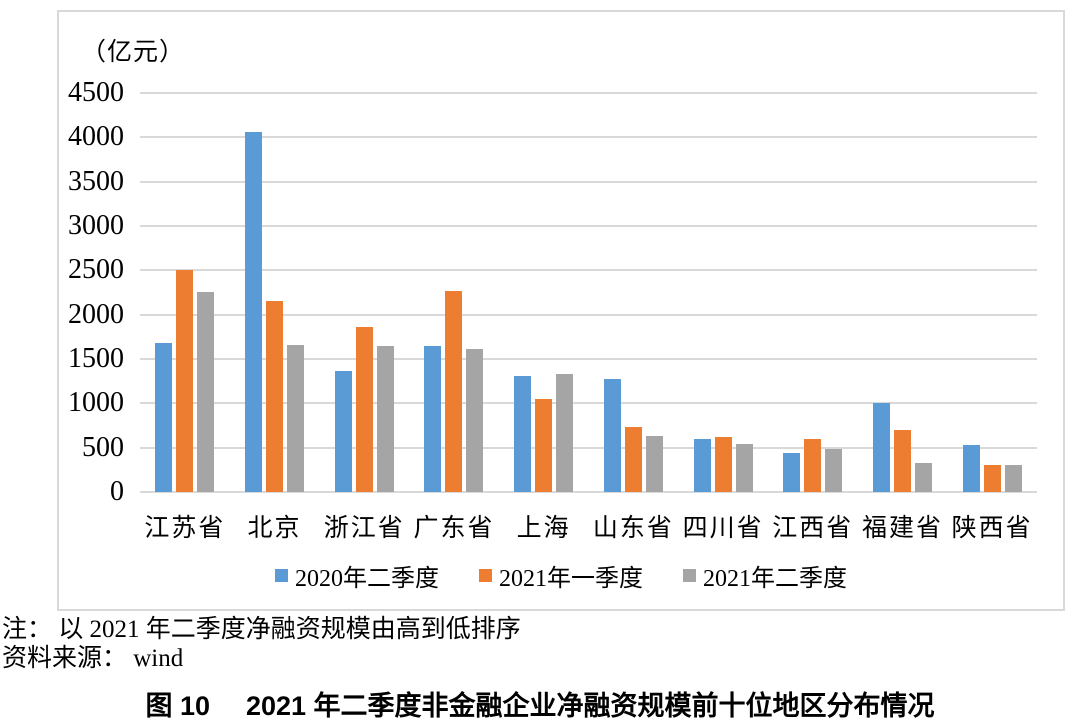 The width and height of the screenshot is (1080, 723). I want to click on note-data-source: 资料来源： wind, so click(93, 658).